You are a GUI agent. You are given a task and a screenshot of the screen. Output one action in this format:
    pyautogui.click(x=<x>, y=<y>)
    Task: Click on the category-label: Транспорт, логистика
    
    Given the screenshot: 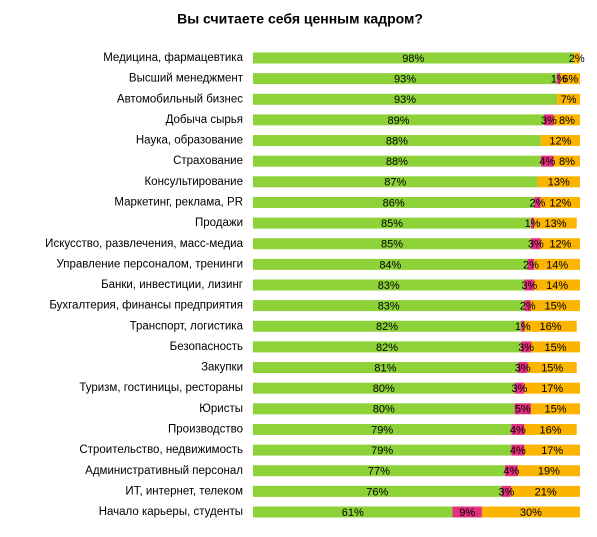 What is the action you would take?
    pyautogui.click(x=187, y=326)
    